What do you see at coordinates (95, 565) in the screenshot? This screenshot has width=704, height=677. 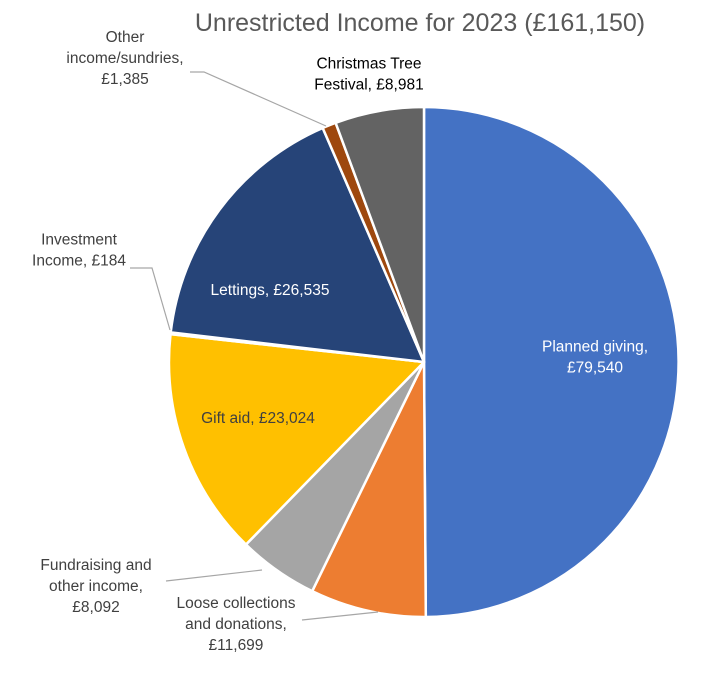 I see `slice-label-line: Fundraising and` at bounding box center [95, 565].